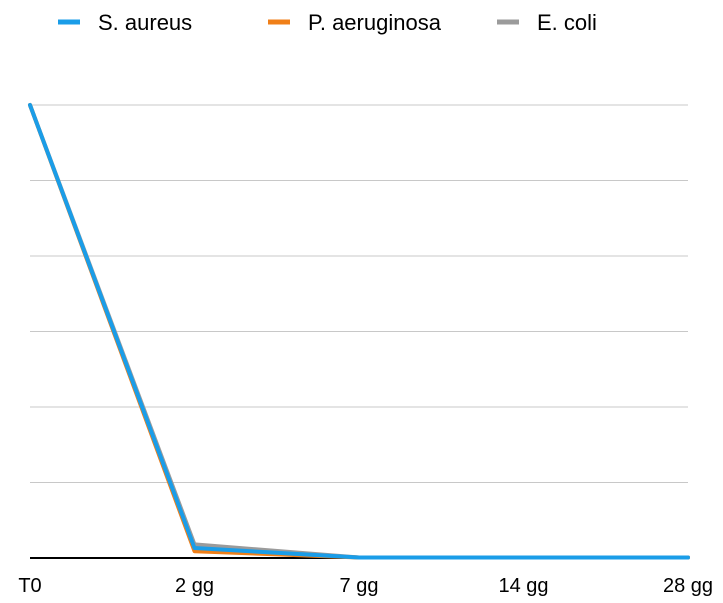 The height and width of the screenshot is (603, 723). Describe the element at coordinates (194, 586) in the screenshot. I see `x-tick-label: 2 gg` at that location.